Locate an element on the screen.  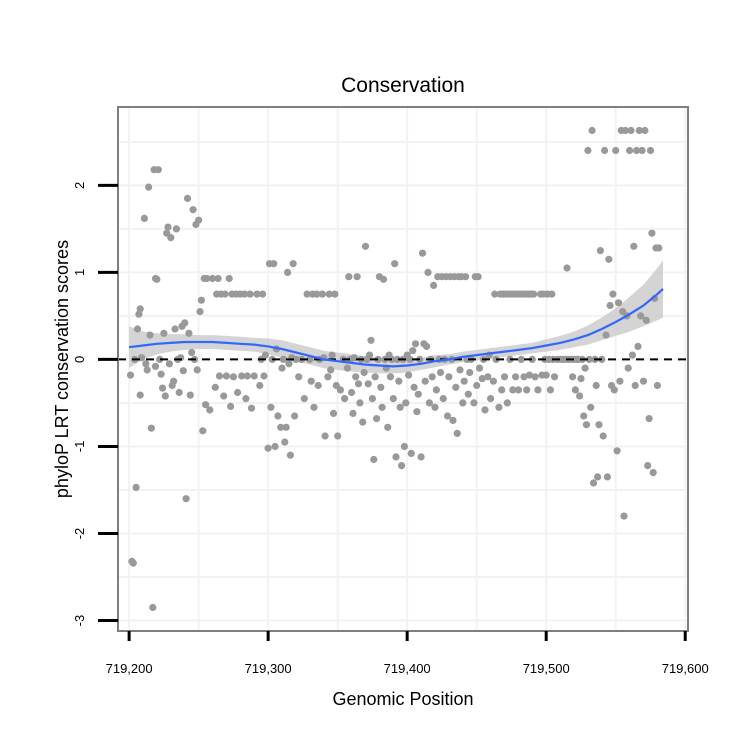
y-tick-label: -1 is located at coordinates (79, 447).